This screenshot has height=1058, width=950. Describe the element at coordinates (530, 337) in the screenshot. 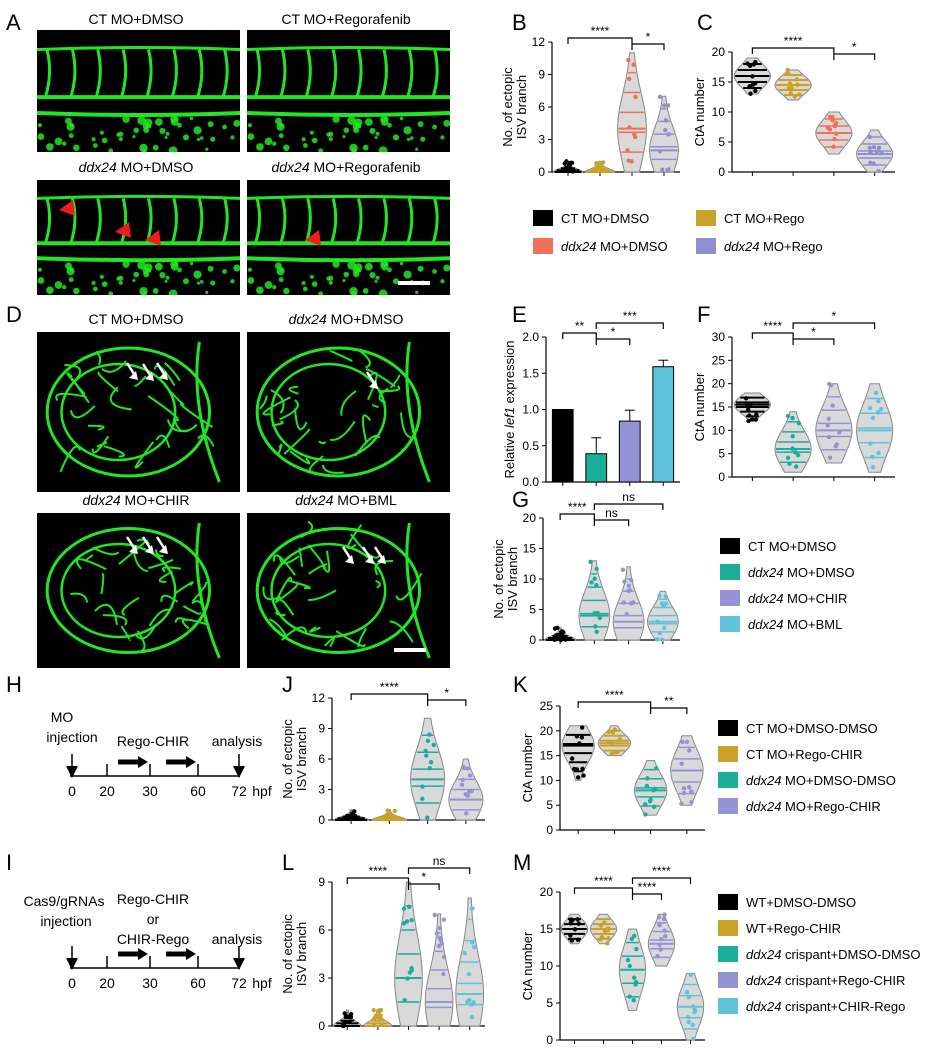

I see `y-tick-label: 2.0` at that location.